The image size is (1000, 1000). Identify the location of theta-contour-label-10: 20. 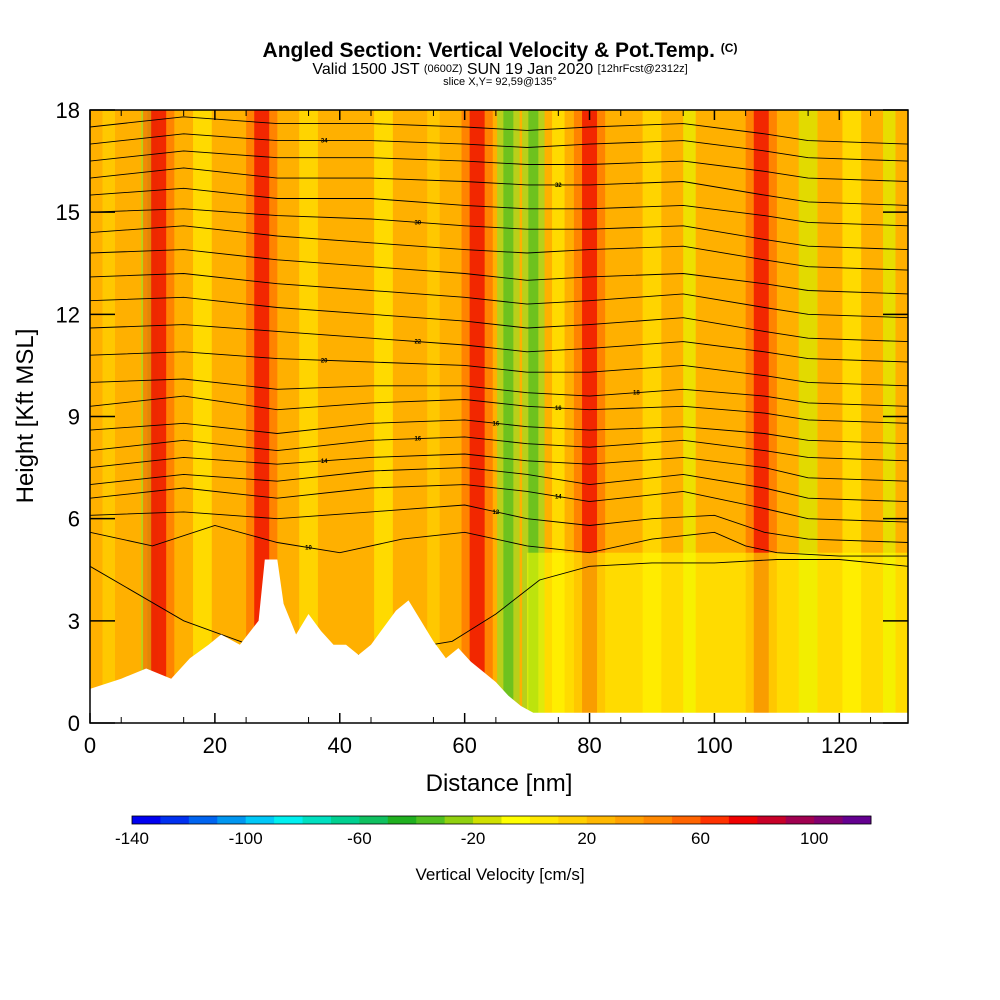
(324, 361).